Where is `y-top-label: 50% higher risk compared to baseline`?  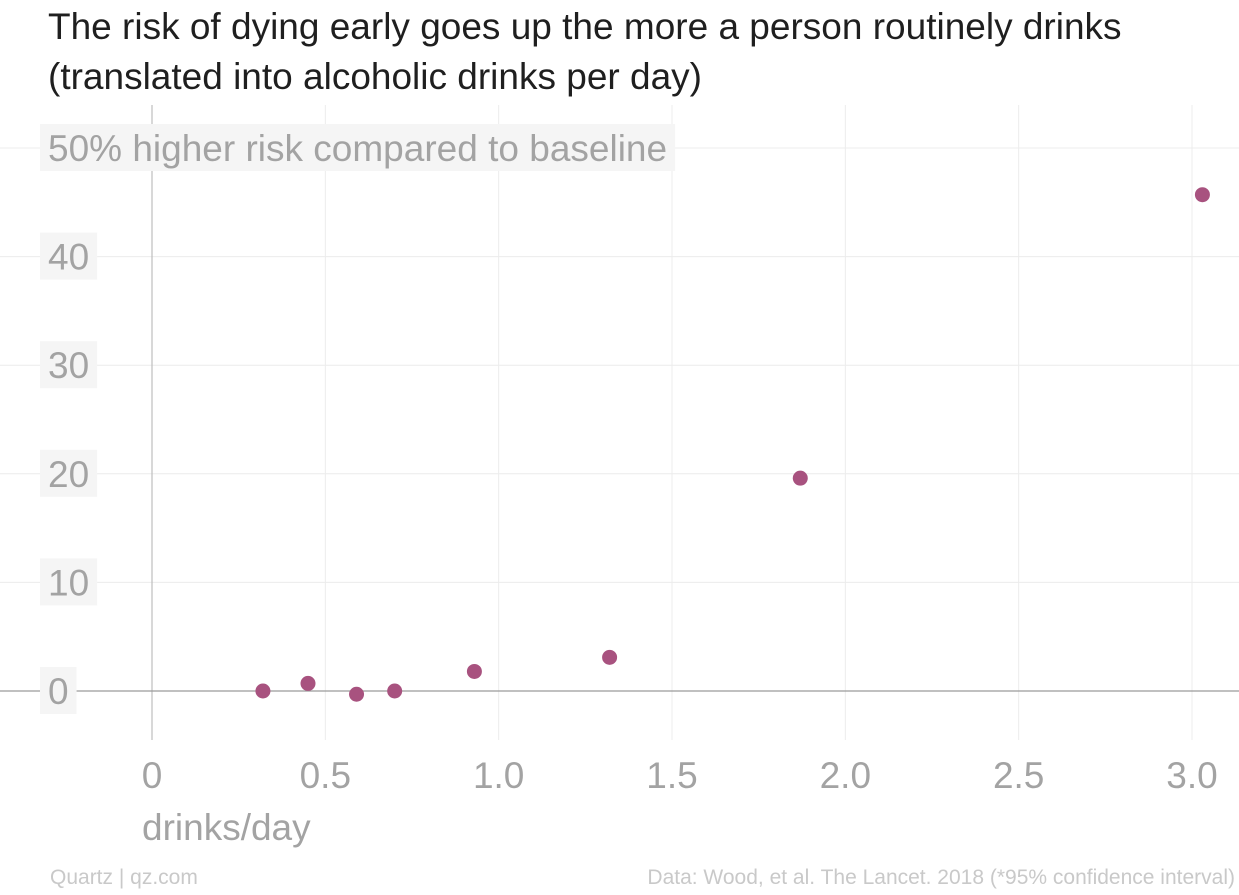 y-top-label: 50% higher risk compared to baseline is located at coordinates (357, 148).